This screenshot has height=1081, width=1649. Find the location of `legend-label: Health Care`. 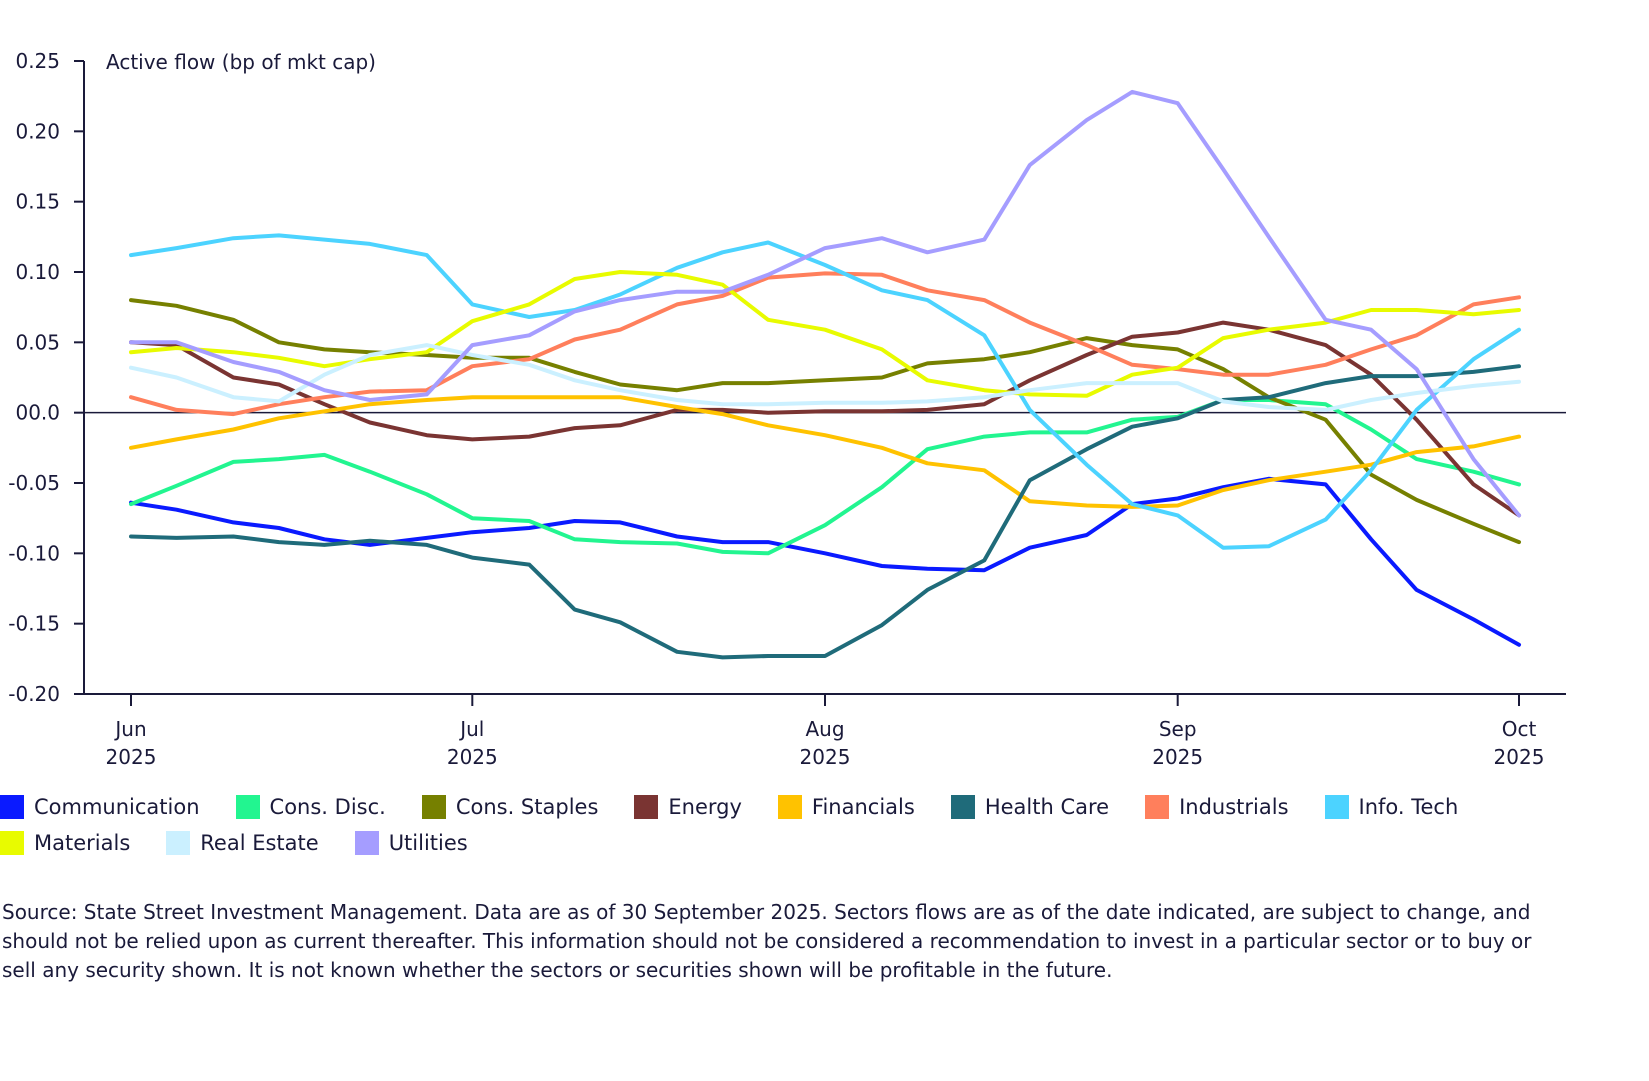

legend-label: Health Care is located at coordinates (1047, 807).